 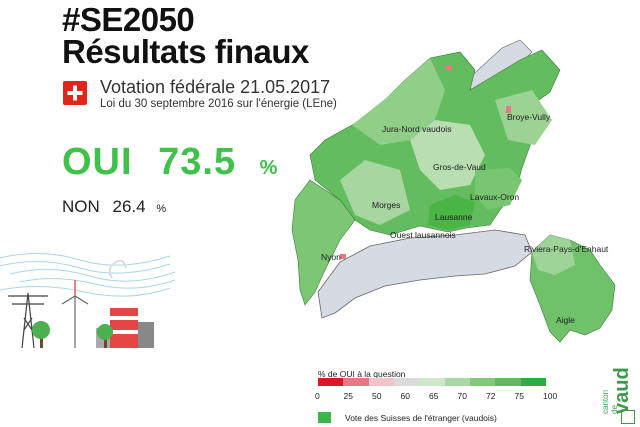 I want to click on map-label: Lavaux-Oron, so click(x=494, y=197).